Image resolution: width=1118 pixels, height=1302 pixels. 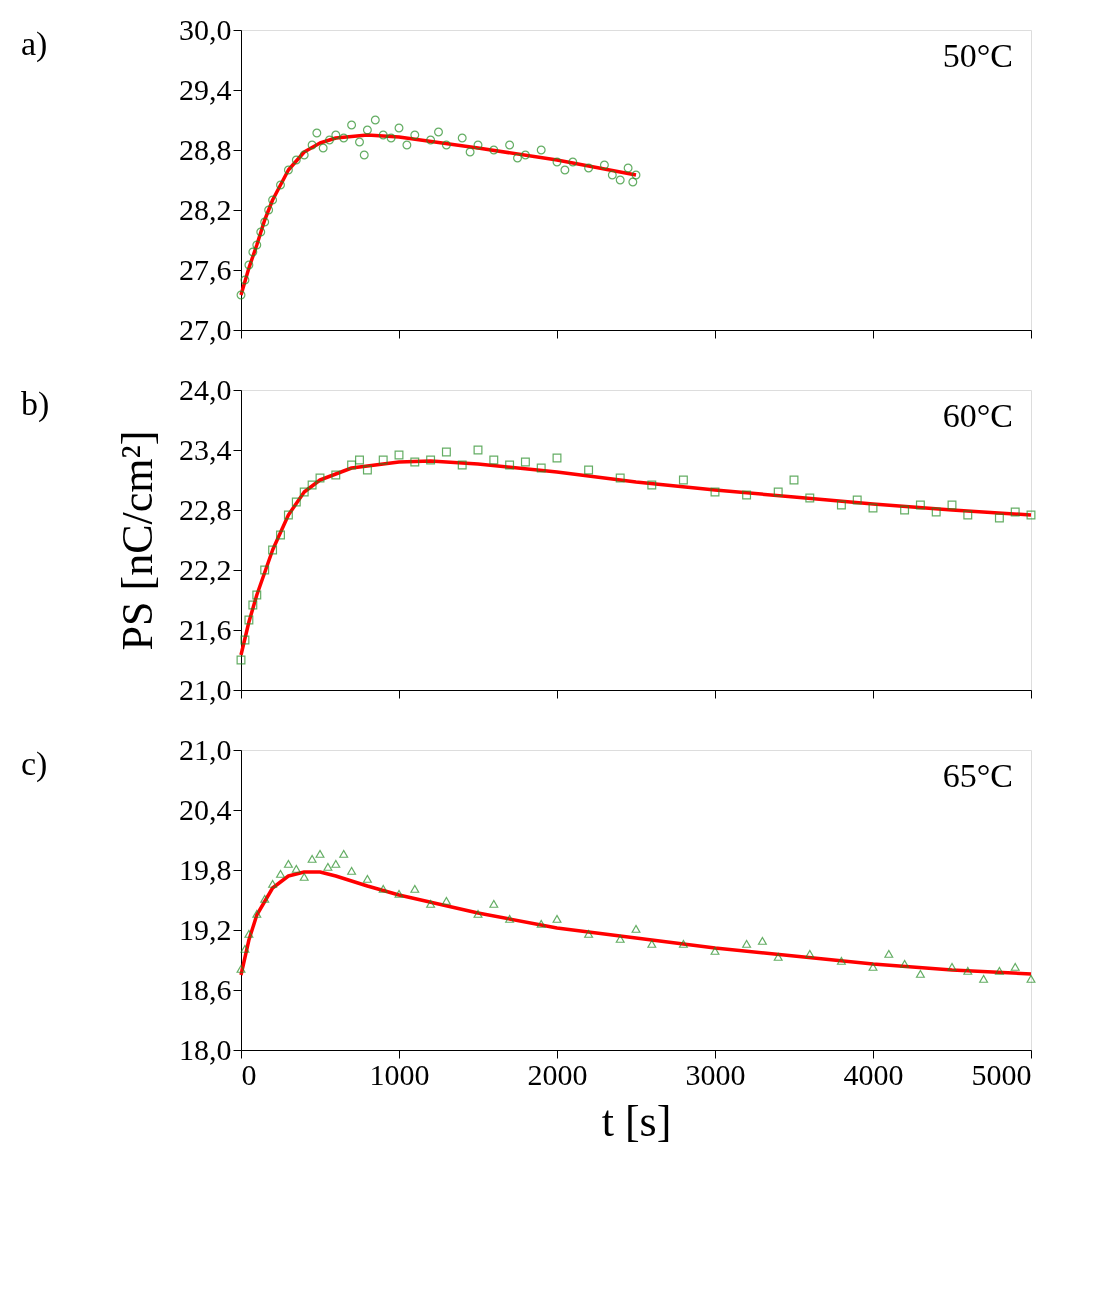 I want to click on y-tick-label: 22,2, so click(x=205, y=569).